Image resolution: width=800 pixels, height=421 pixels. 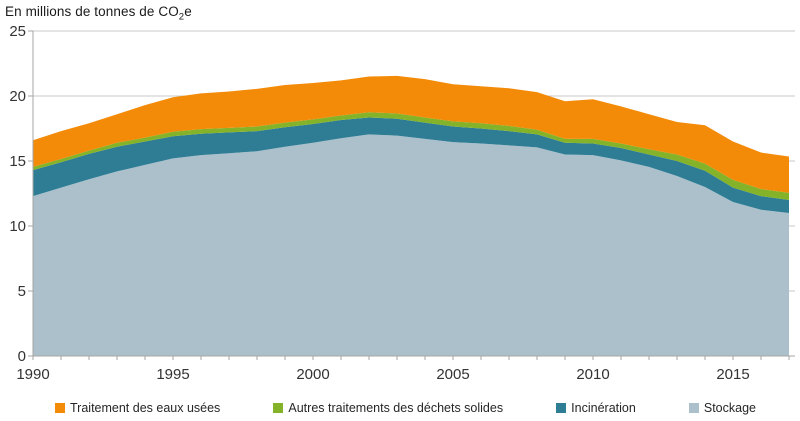 I want to click on y-tick-label: 15, so click(x=17, y=161).